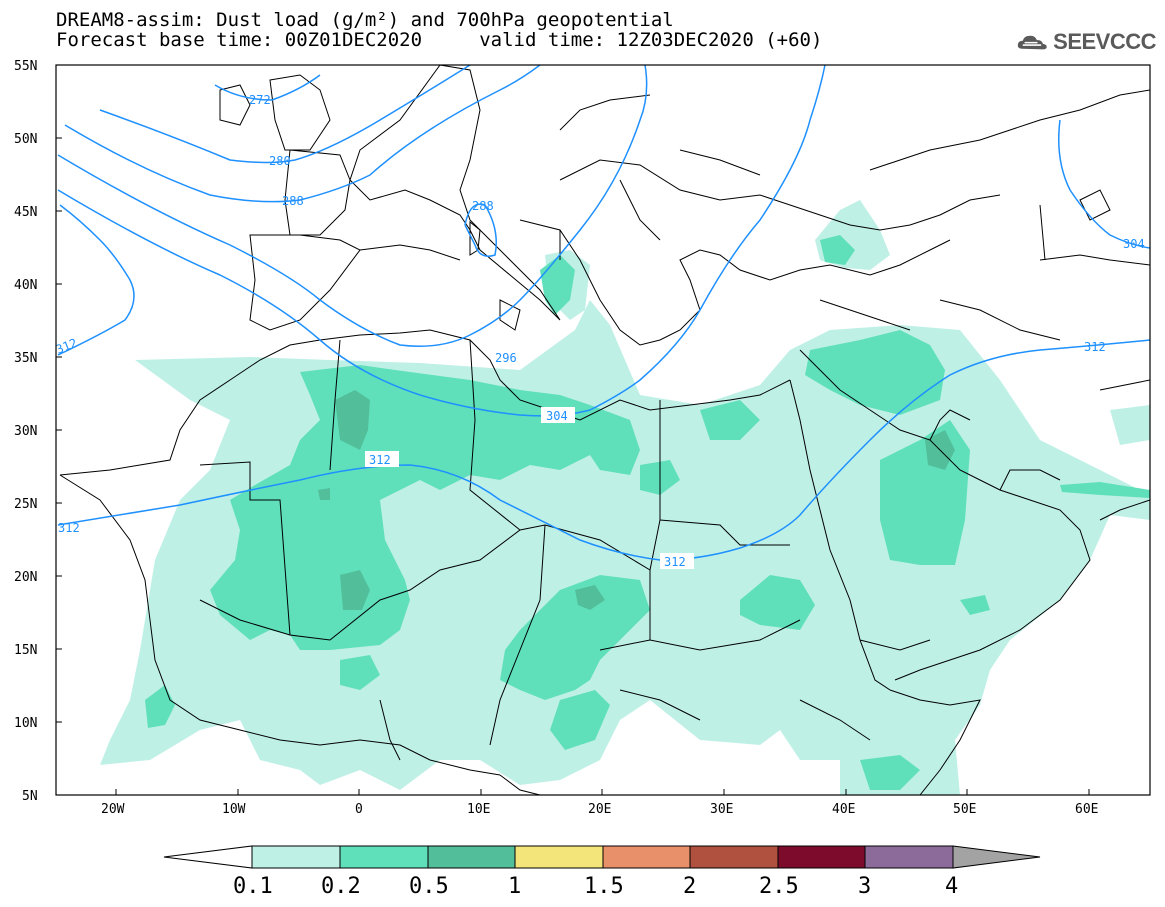  I want to click on colorbar-box-0.2, so click(384, 857).